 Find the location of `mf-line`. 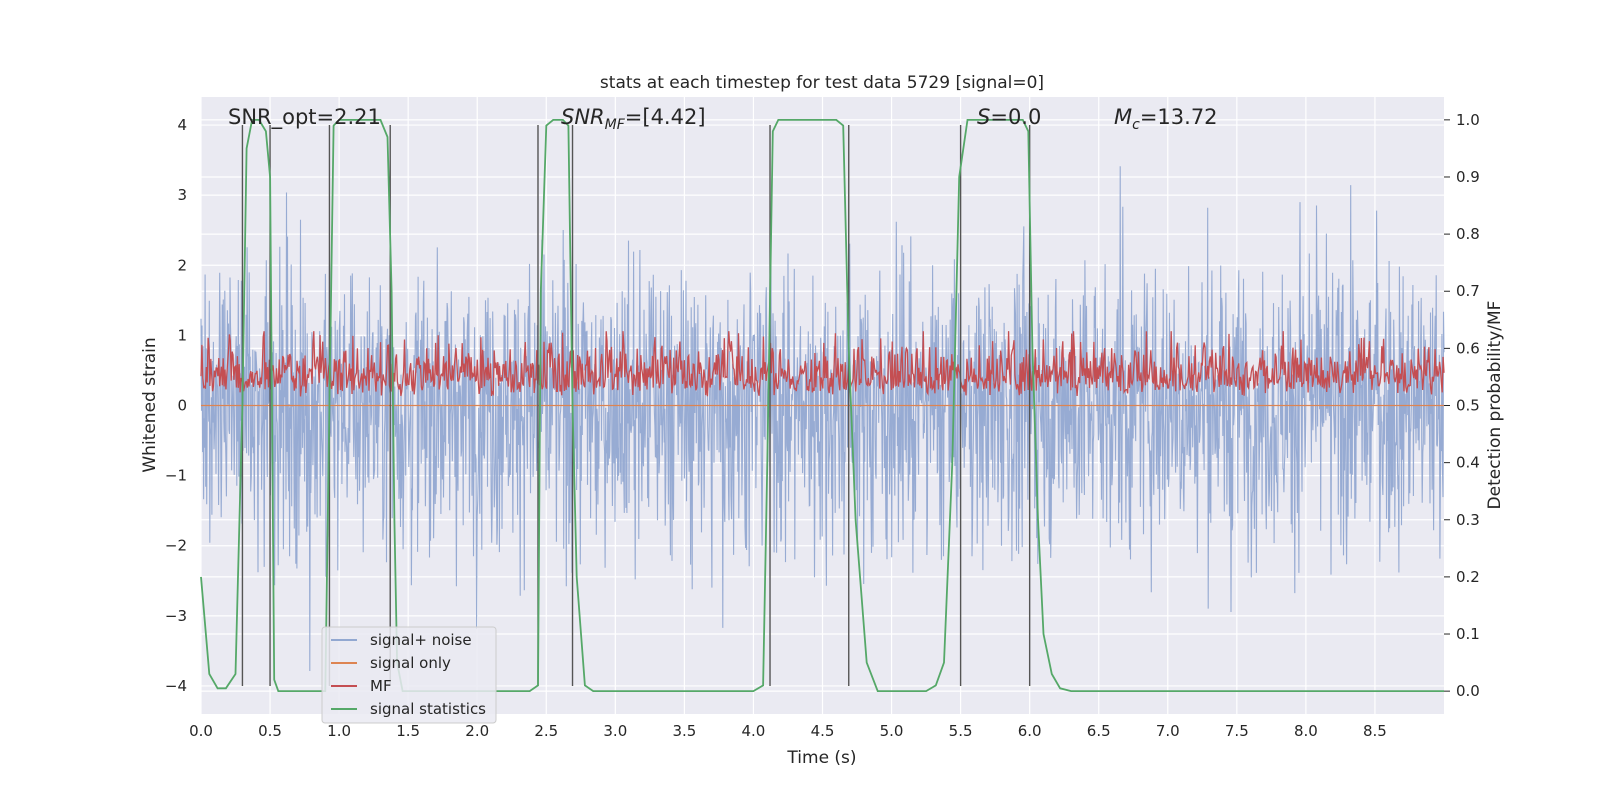

mf-line is located at coordinates (822, 364).